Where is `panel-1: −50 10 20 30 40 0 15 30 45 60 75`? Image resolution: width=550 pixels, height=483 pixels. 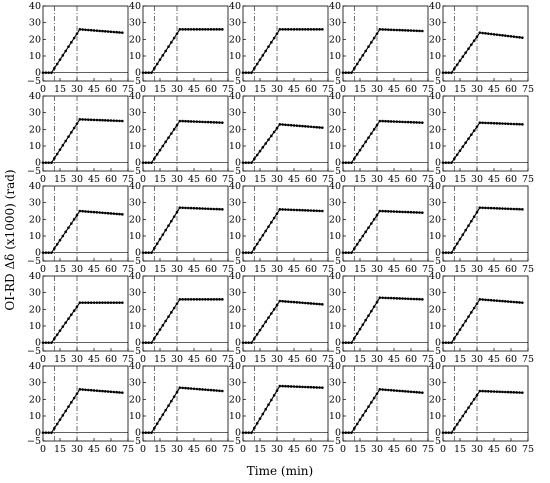 panel-1: −50 10 20 30 40 0 15 30 45 60 75 is located at coordinates (80, 48).